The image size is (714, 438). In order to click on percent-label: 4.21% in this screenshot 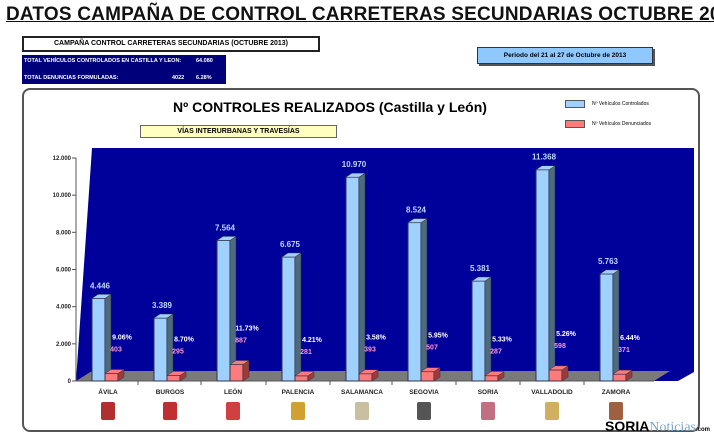, I will do `click(312, 340)`.